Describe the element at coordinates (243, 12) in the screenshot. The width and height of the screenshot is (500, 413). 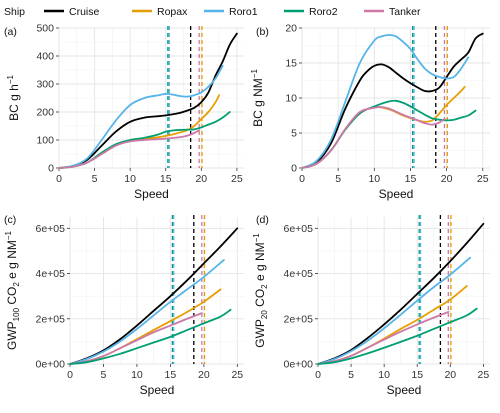
I see `legend-label-roro1: Roro1` at that location.